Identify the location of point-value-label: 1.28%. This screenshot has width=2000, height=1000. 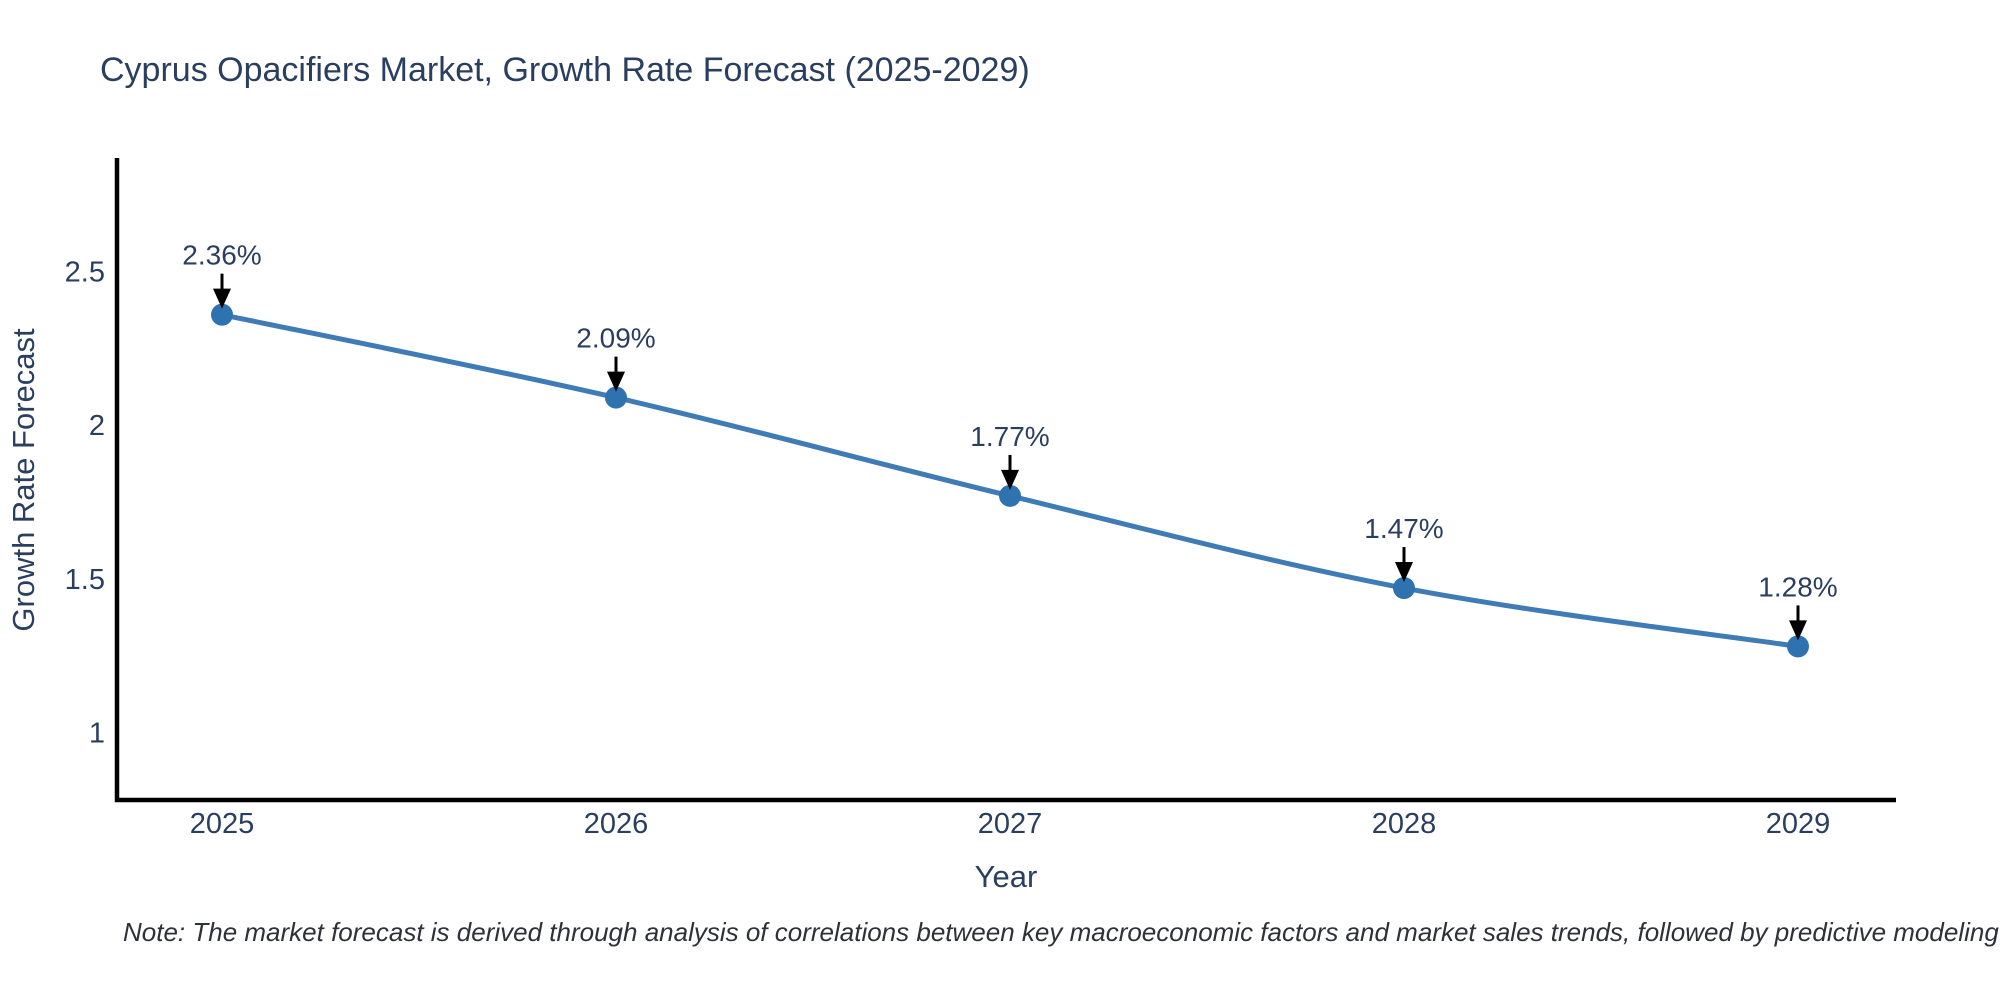
(1797, 586).